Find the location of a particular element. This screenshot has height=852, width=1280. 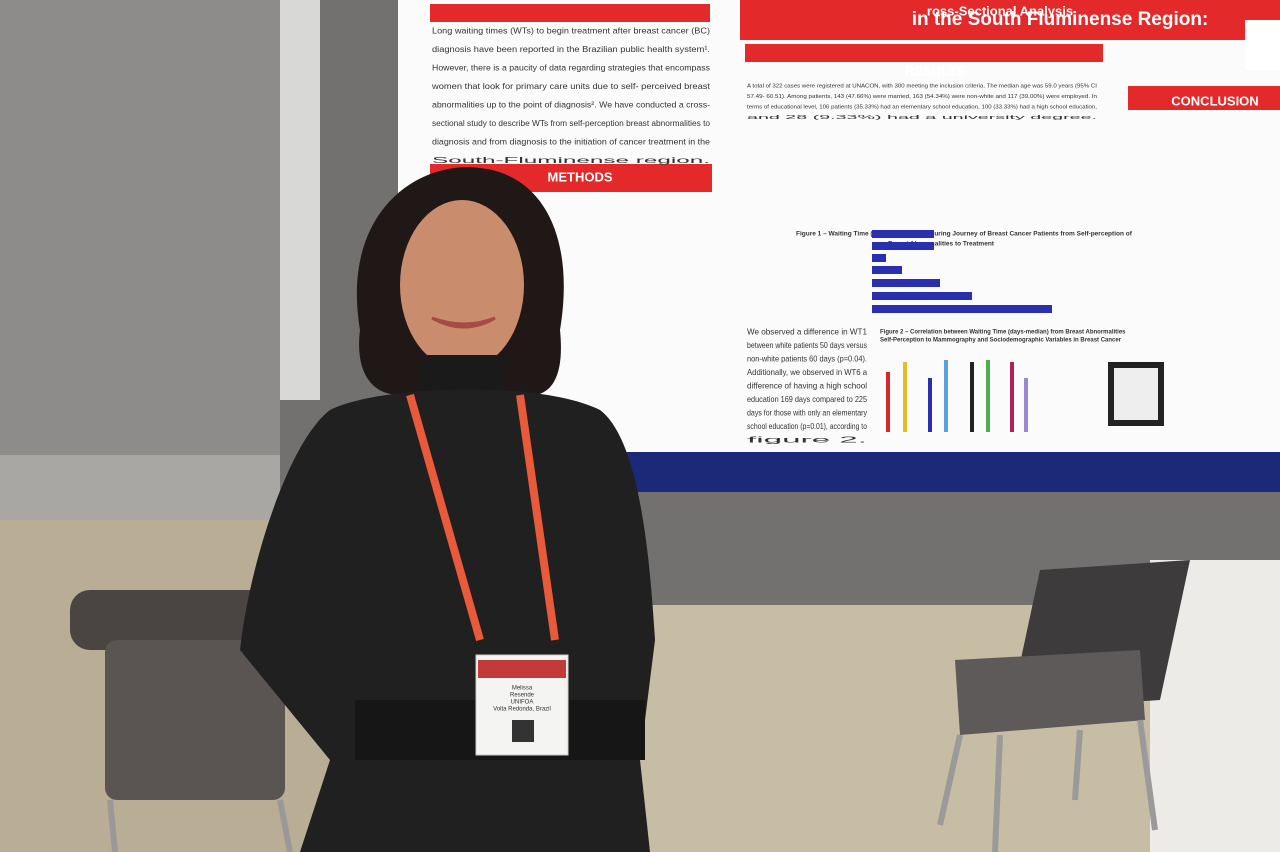

heading: RESULTS is located at coordinates (935, 70).